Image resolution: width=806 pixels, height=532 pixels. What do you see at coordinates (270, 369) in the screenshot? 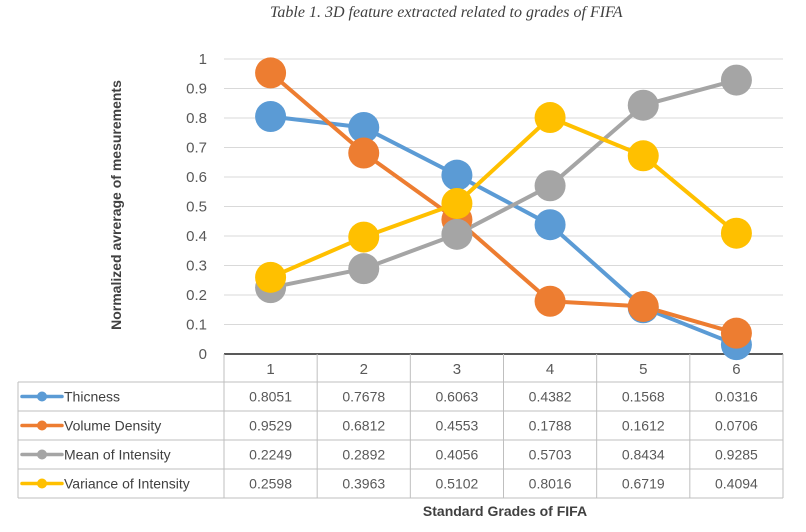
I see `x-tick-label: 1` at bounding box center [270, 369].